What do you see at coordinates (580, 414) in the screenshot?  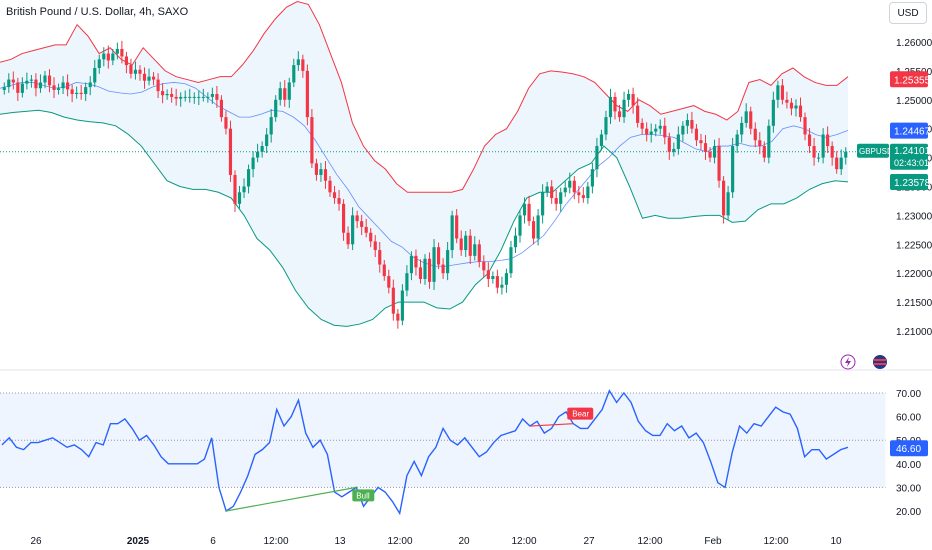 I see `bear-label: Bear` at bounding box center [580, 414].